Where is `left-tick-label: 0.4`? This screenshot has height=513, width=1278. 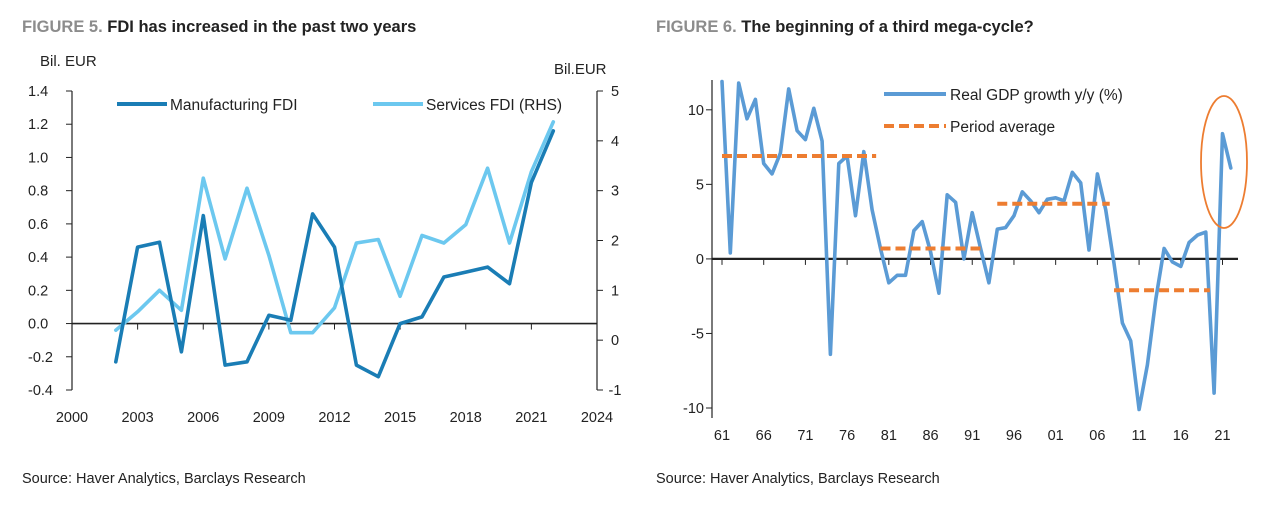
left-tick-label: 0.4 is located at coordinates (38, 258).